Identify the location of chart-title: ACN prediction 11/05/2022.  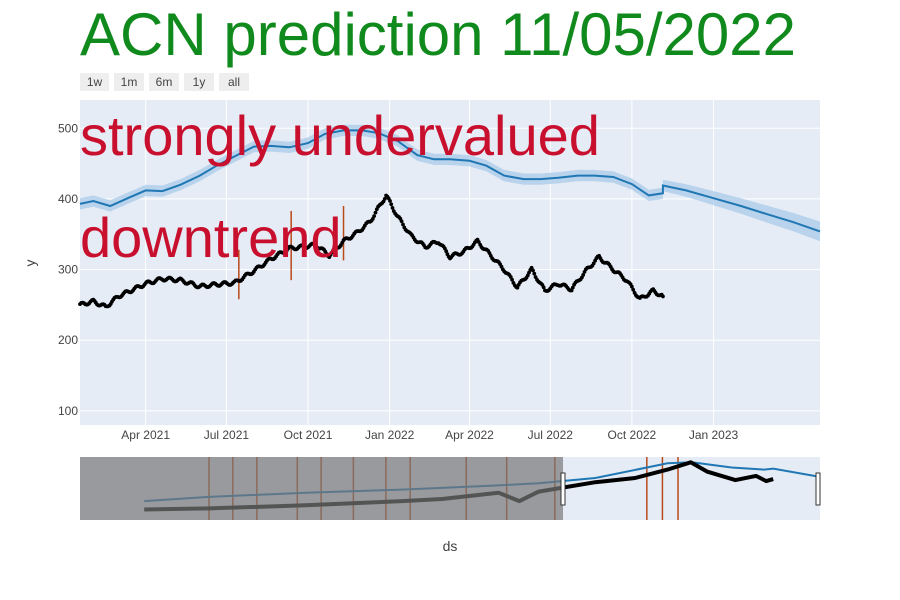
(438, 34).